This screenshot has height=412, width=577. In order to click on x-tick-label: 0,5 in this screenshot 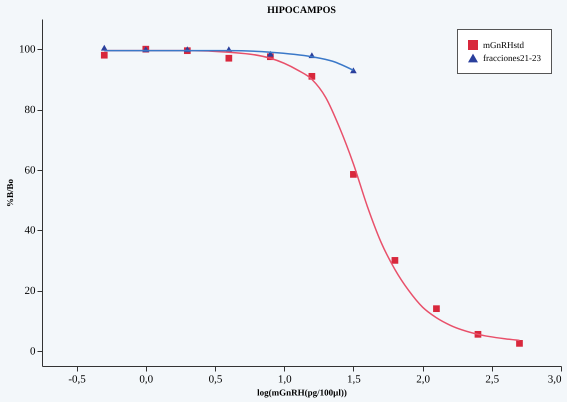, I will do `click(215, 380)`.